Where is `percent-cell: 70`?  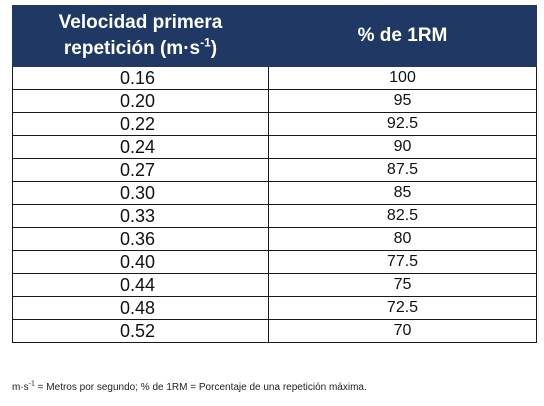
percent-cell: 70 is located at coordinates (402, 331).